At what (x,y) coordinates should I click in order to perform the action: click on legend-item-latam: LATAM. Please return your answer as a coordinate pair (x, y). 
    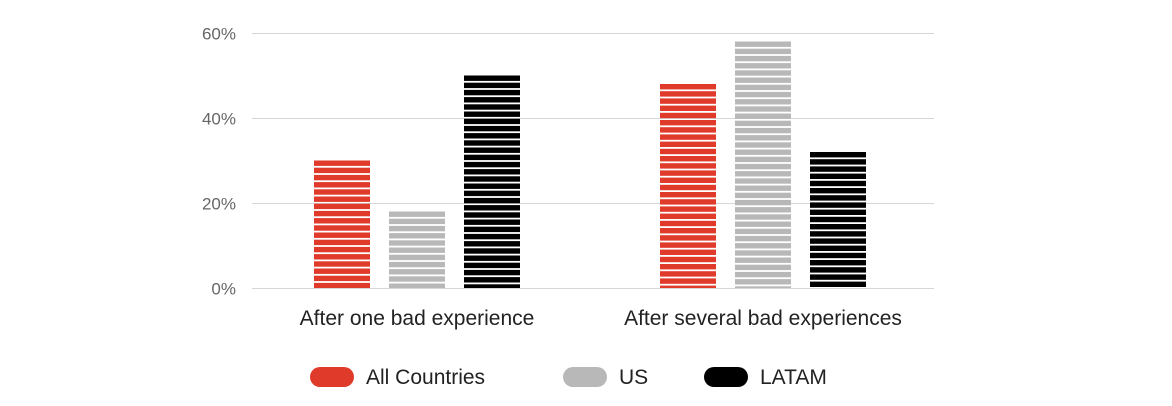
    Looking at the image, I should click on (765, 377).